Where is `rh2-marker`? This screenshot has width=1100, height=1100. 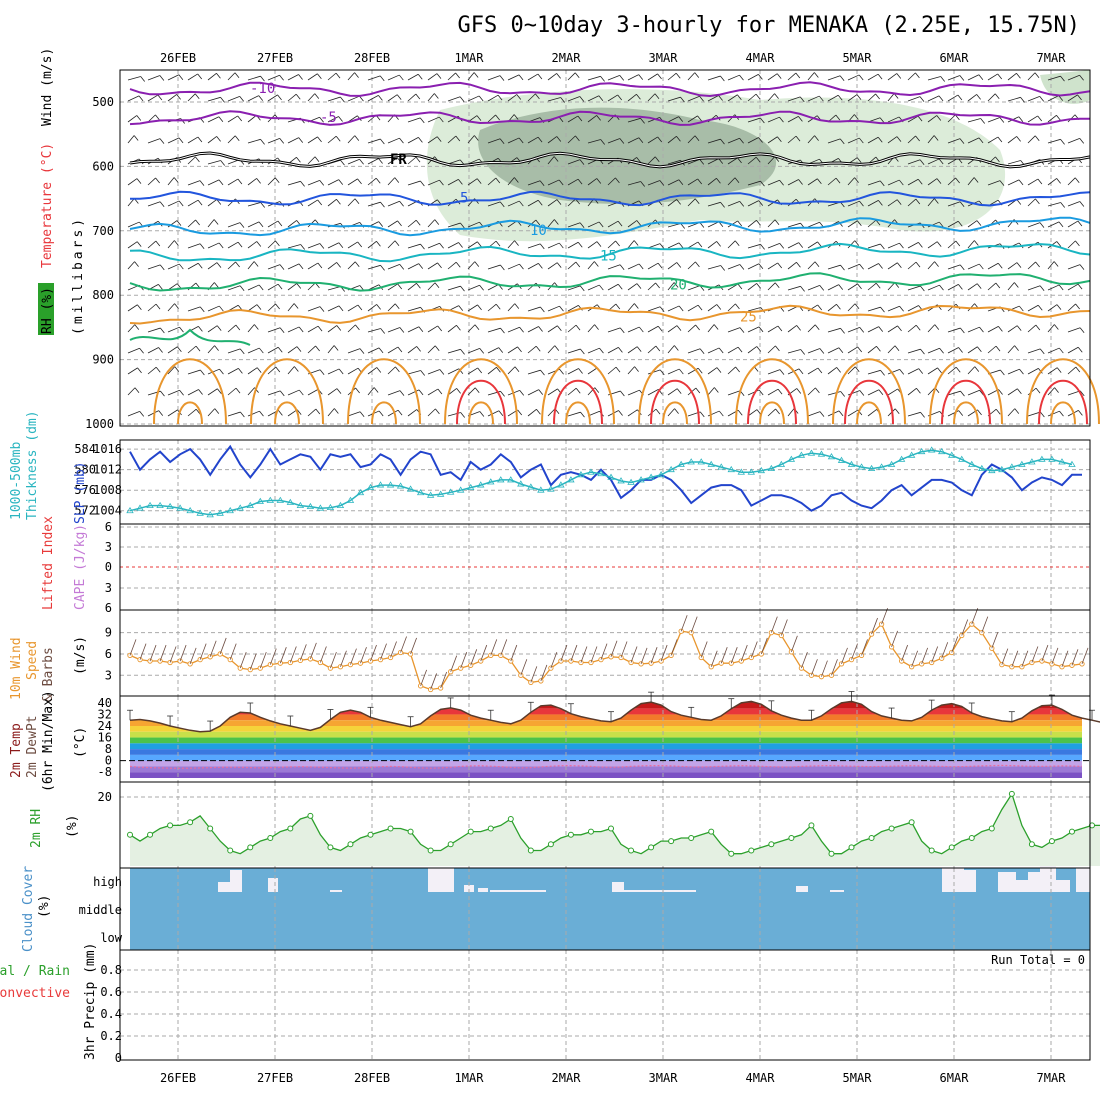 rh2-marker is located at coordinates (590, 831).